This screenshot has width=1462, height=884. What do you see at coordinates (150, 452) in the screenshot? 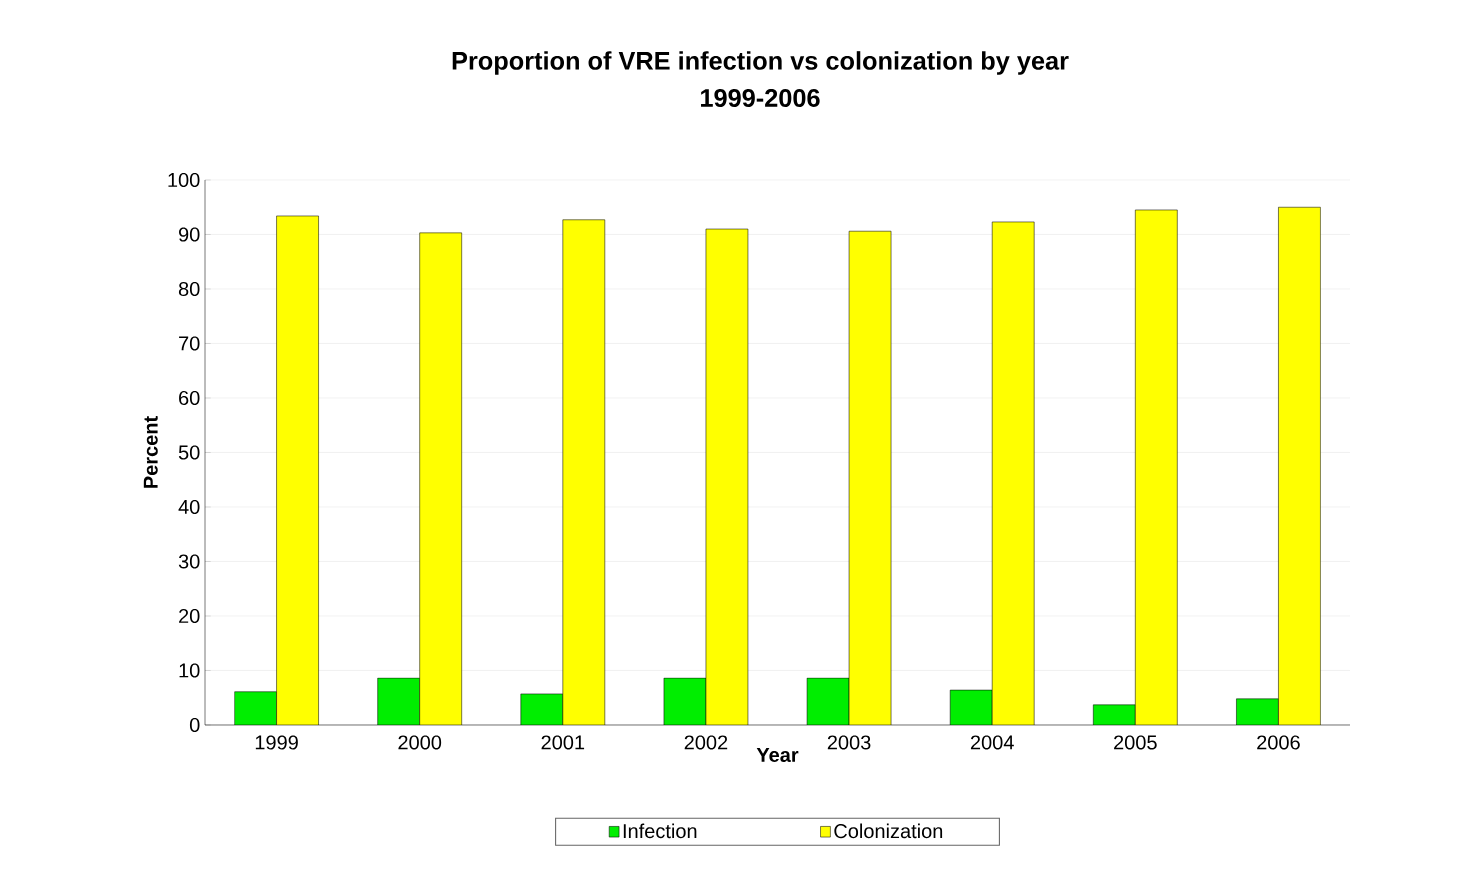
I see `y-axis-title: Percent` at bounding box center [150, 452].